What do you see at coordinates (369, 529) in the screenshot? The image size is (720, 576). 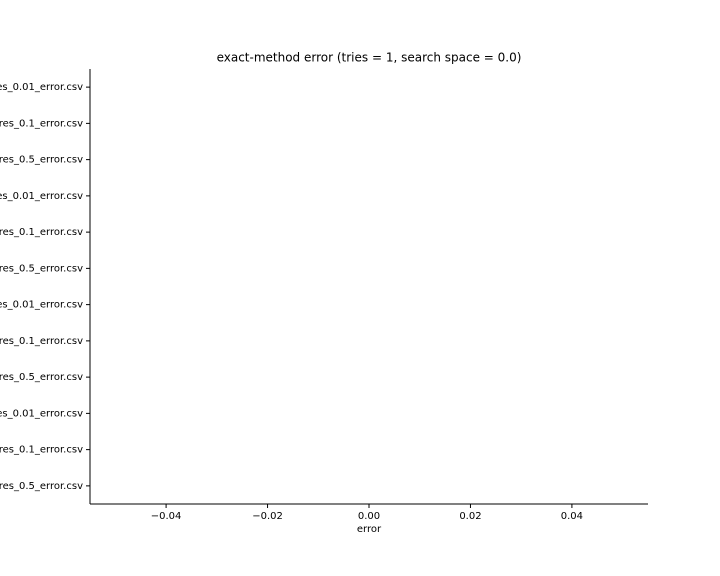 I see `x-axis-label: error` at bounding box center [369, 529].